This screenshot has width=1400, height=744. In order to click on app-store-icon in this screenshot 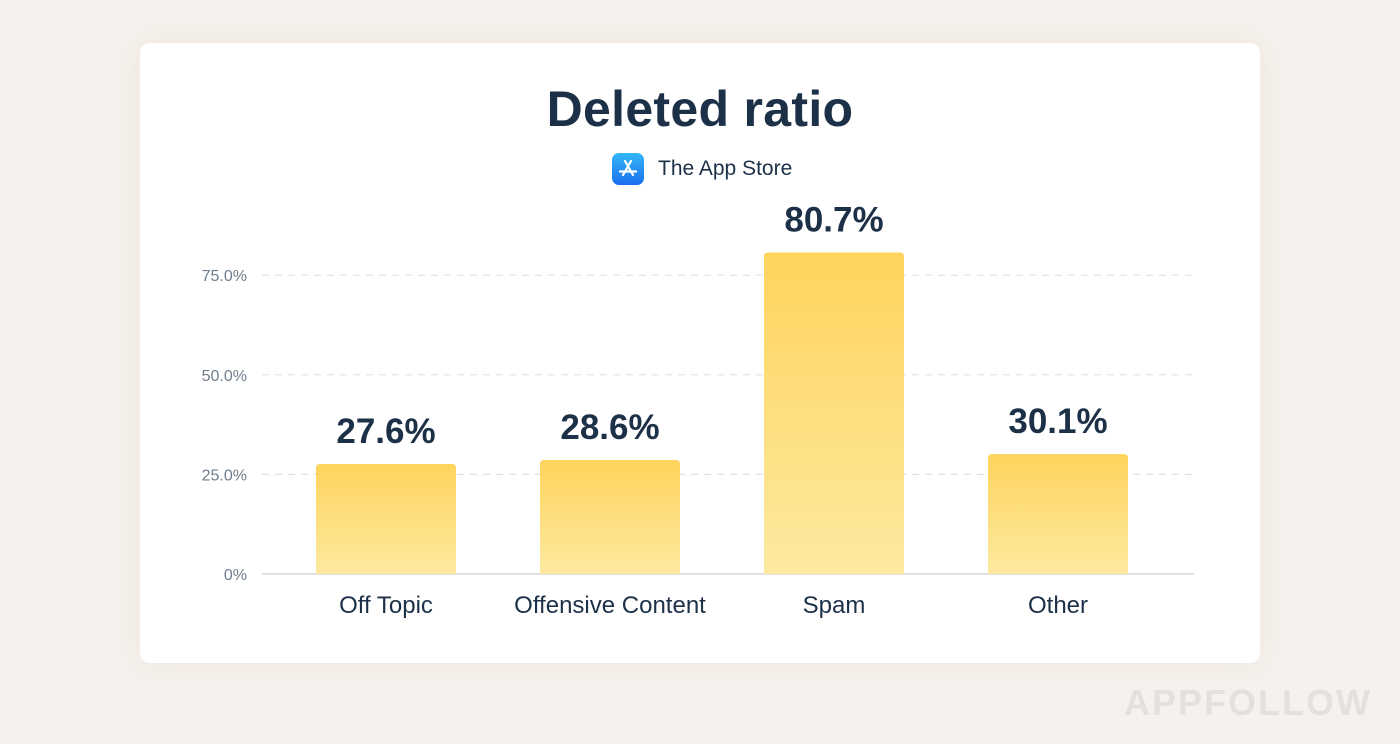, I will do `click(628, 169)`.